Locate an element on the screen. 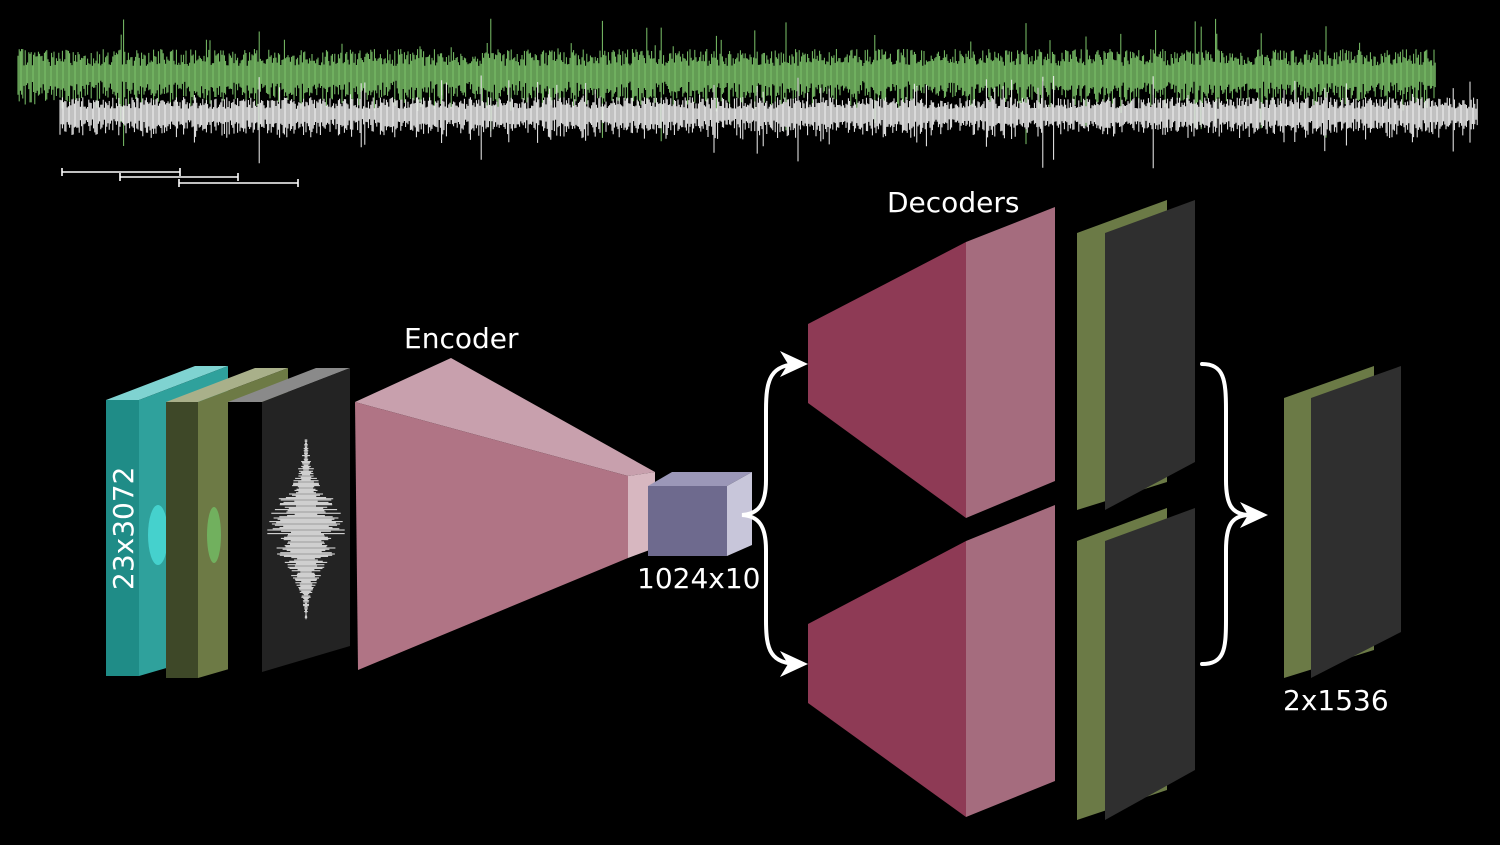  branch-brace is located at coordinates (771, 514).